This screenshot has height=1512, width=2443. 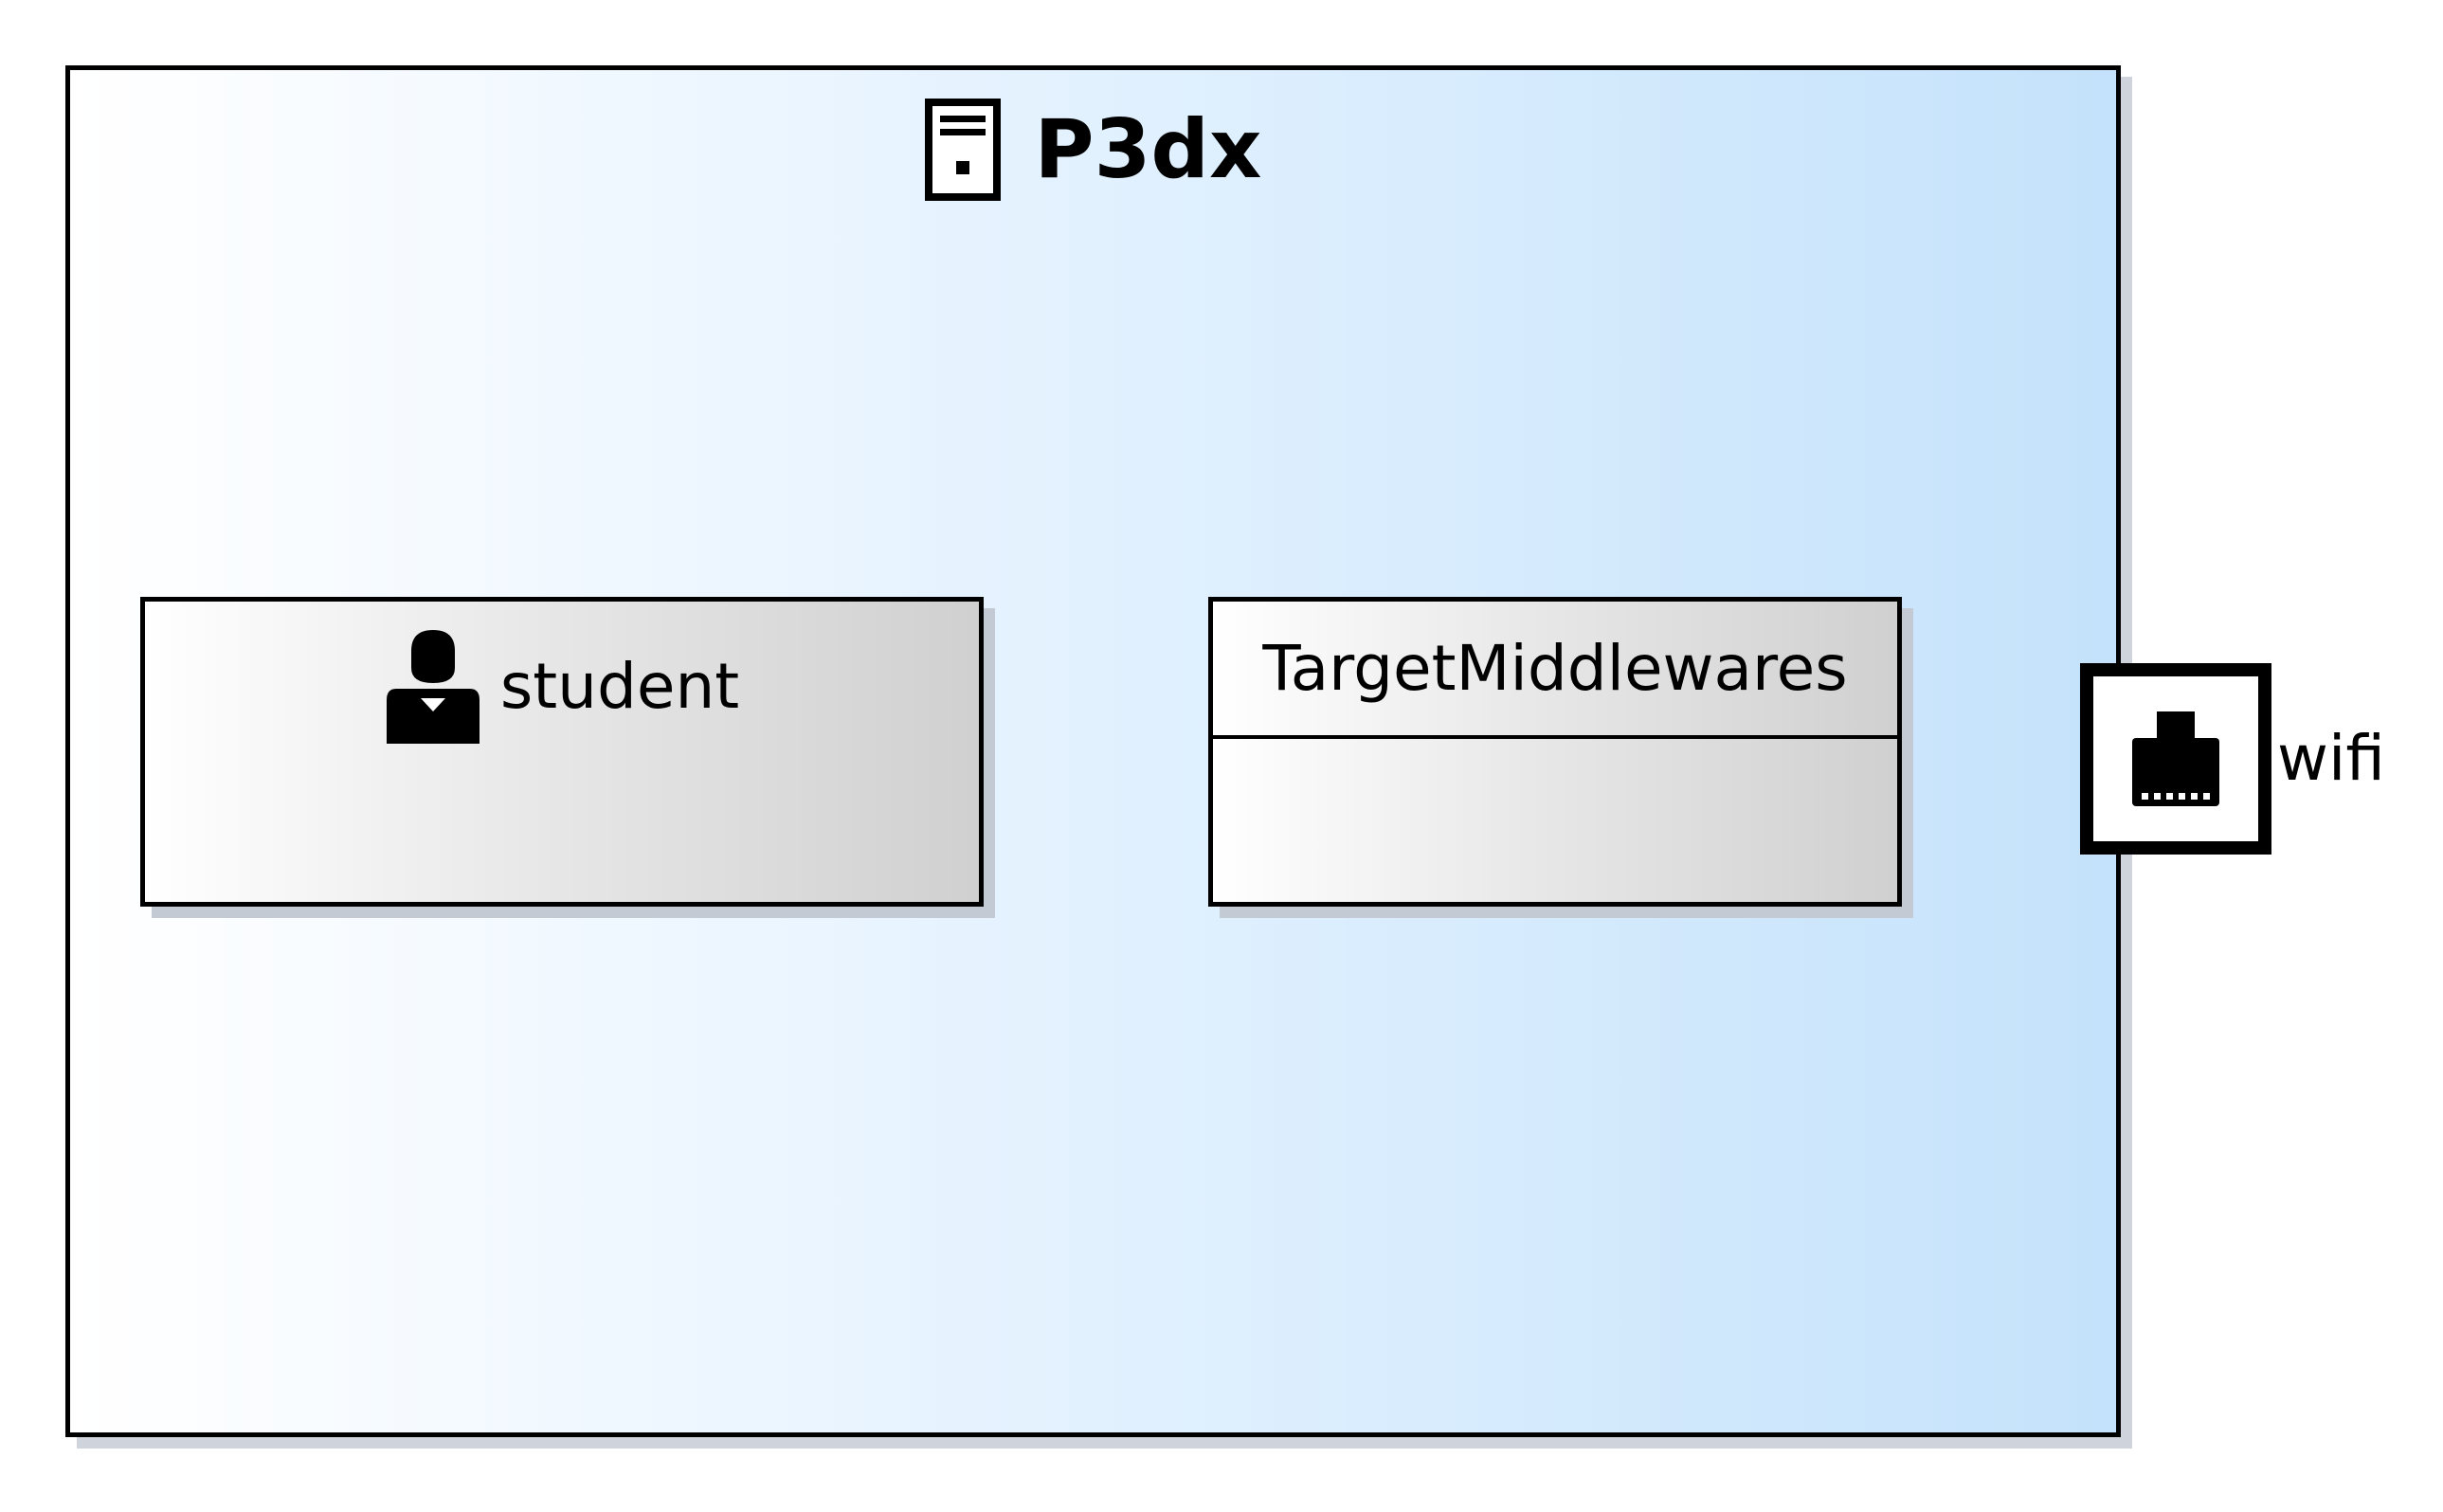 I want to click on artifact-target-middlewares-header: TargetMiddlewares, so click(x=1555, y=670).